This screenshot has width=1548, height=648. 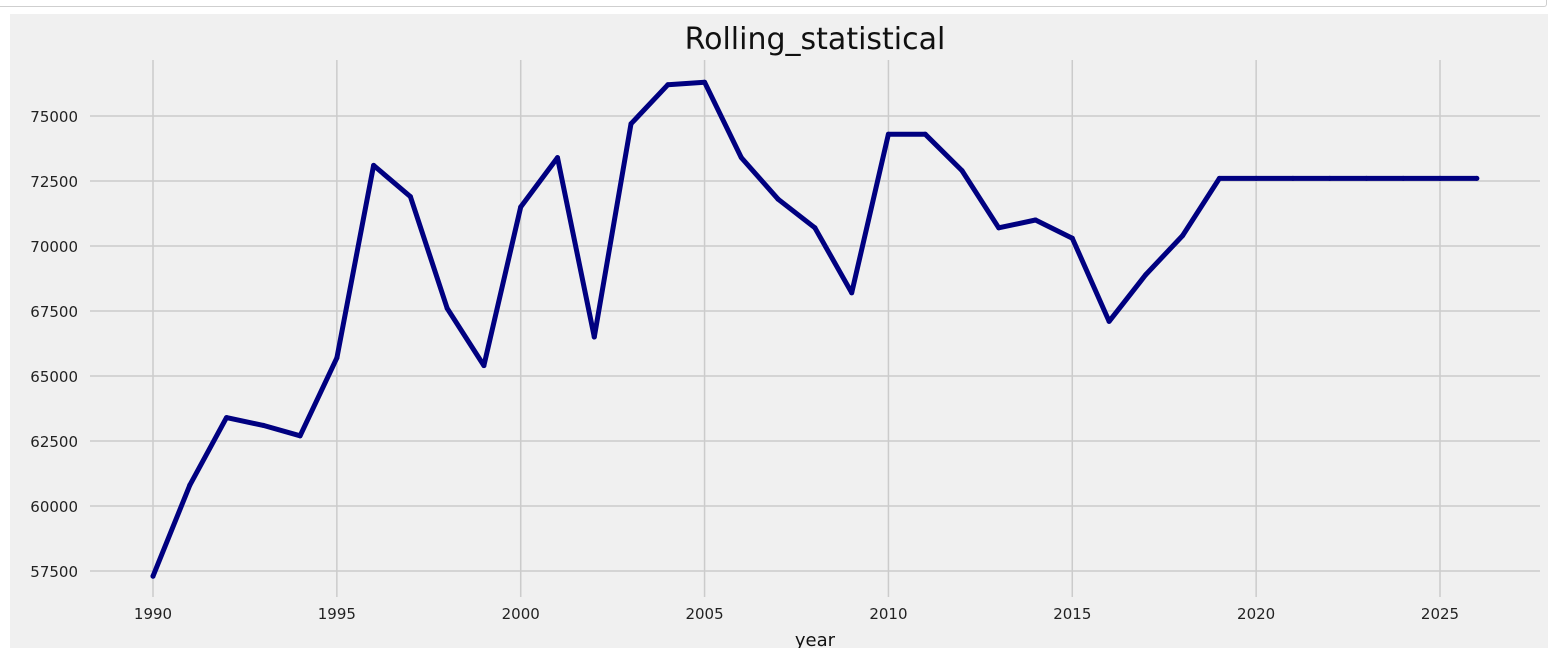 What do you see at coordinates (773, 3) in the screenshot?
I see `notebook-cell-border` at bounding box center [773, 3].